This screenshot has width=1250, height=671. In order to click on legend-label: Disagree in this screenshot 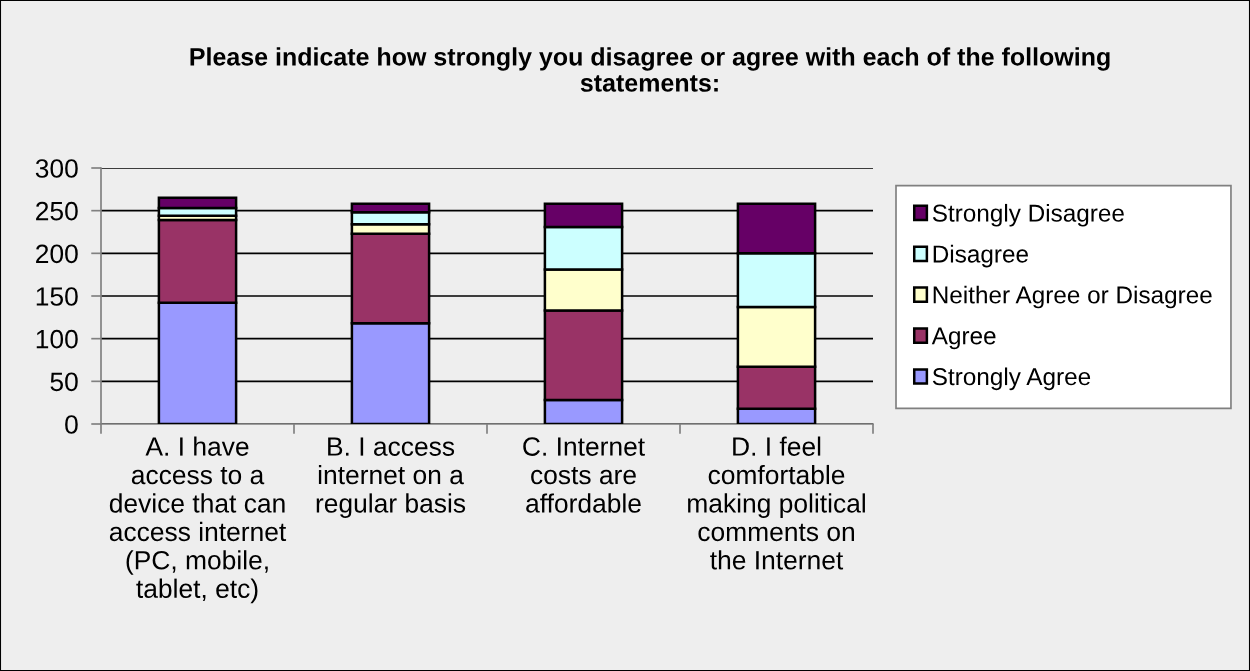, I will do `click(980, 256)`.